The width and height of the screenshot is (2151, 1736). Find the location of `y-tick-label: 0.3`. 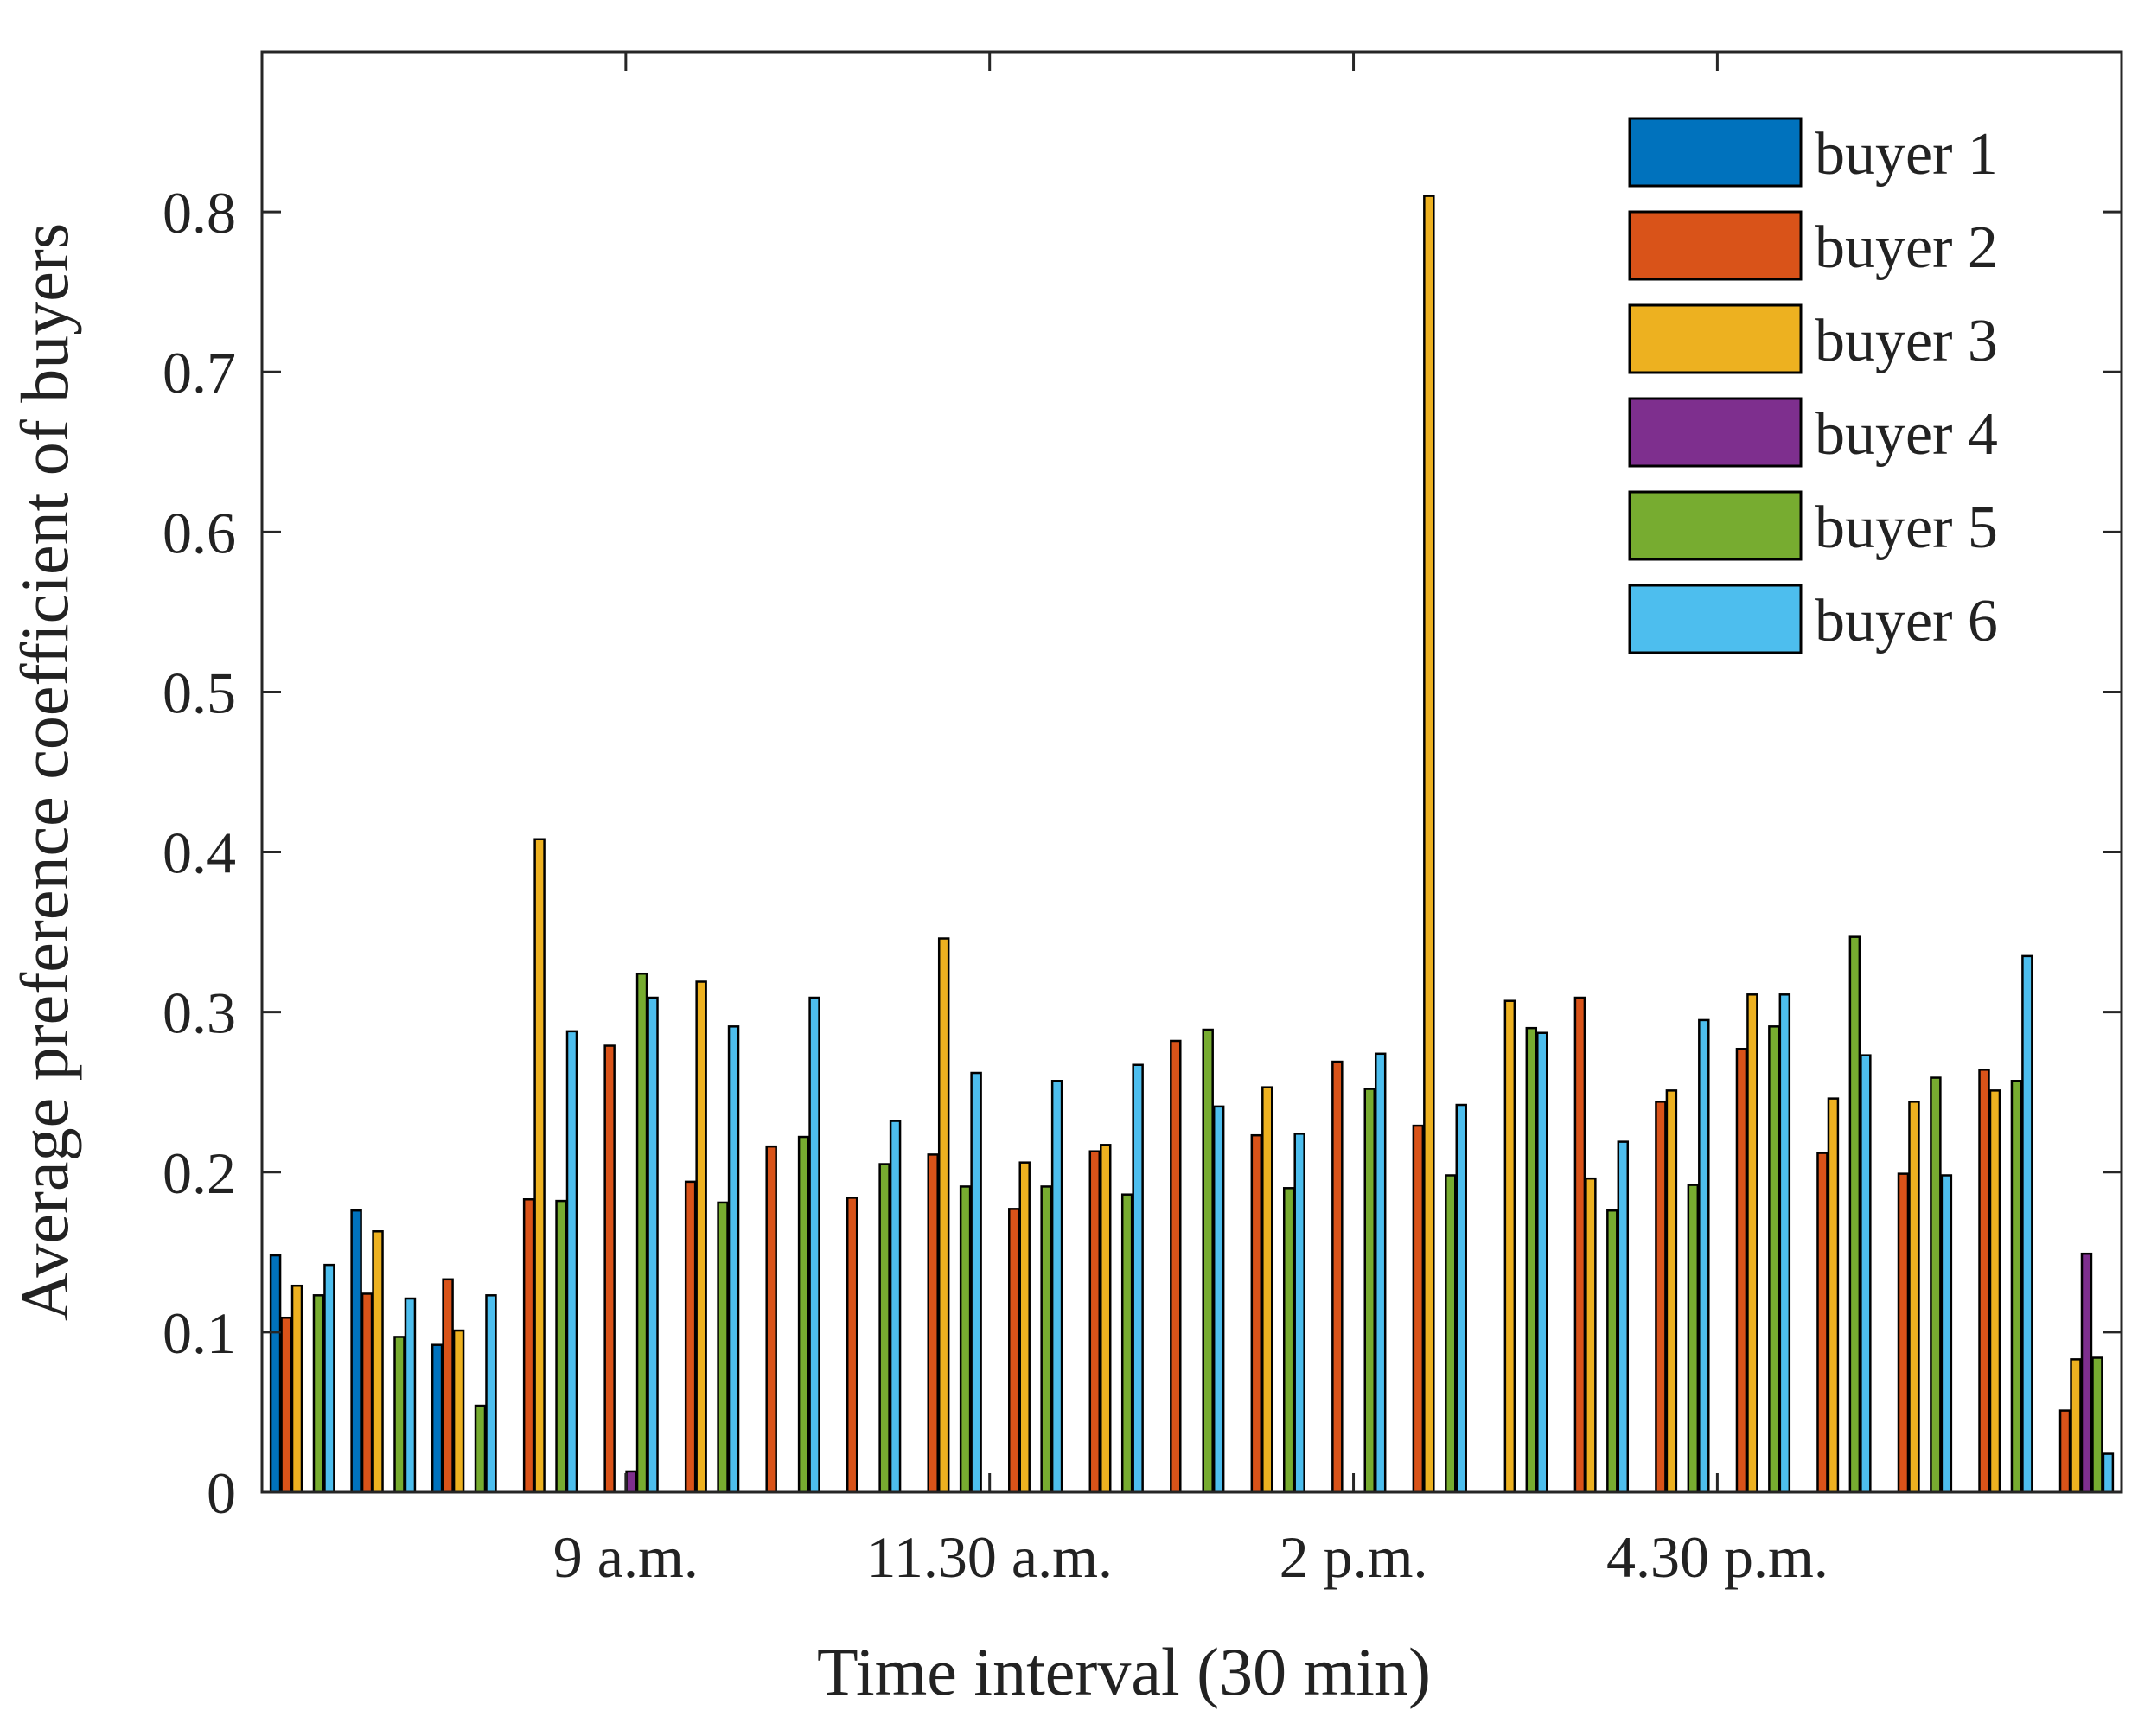

y-tick-label: 0.3 is located at coordinates (200, 1013).